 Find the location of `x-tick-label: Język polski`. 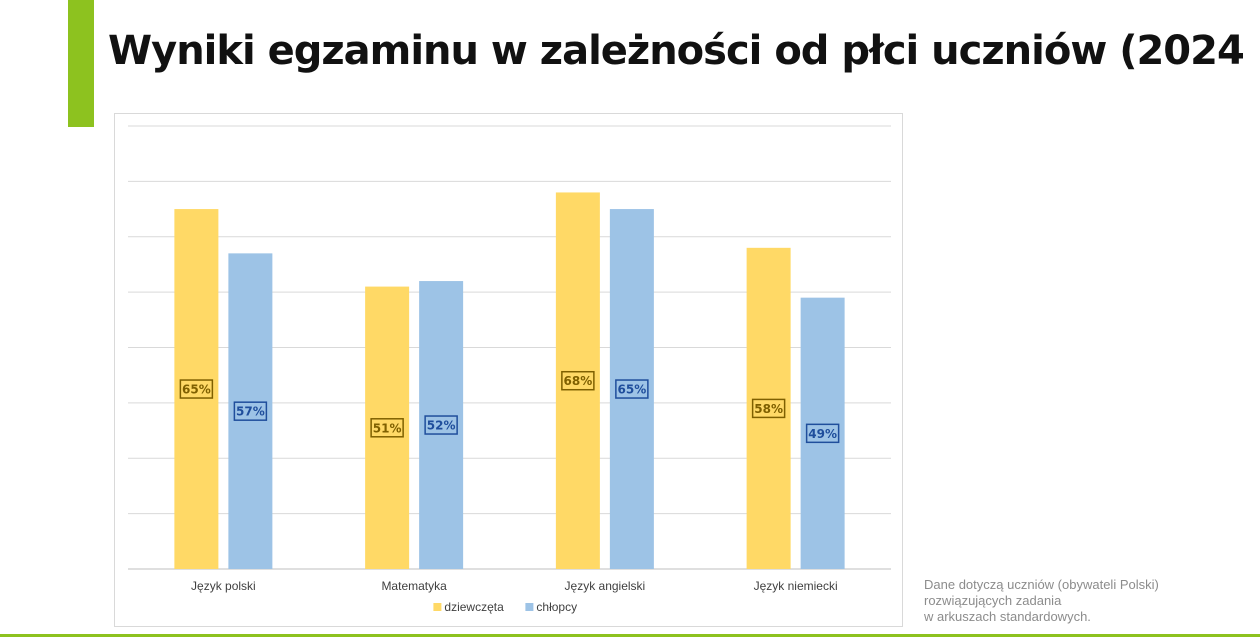

x-tick-label: Język polski is located at coordinates (223, 586).